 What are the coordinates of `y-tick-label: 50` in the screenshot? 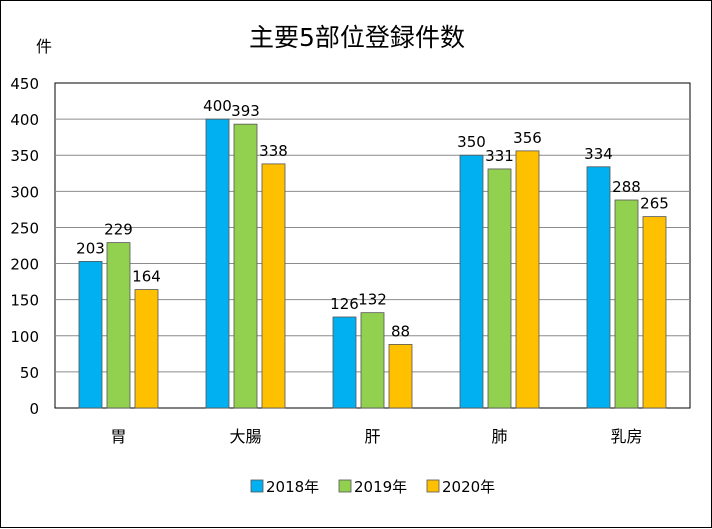 It's located at (29, 373).